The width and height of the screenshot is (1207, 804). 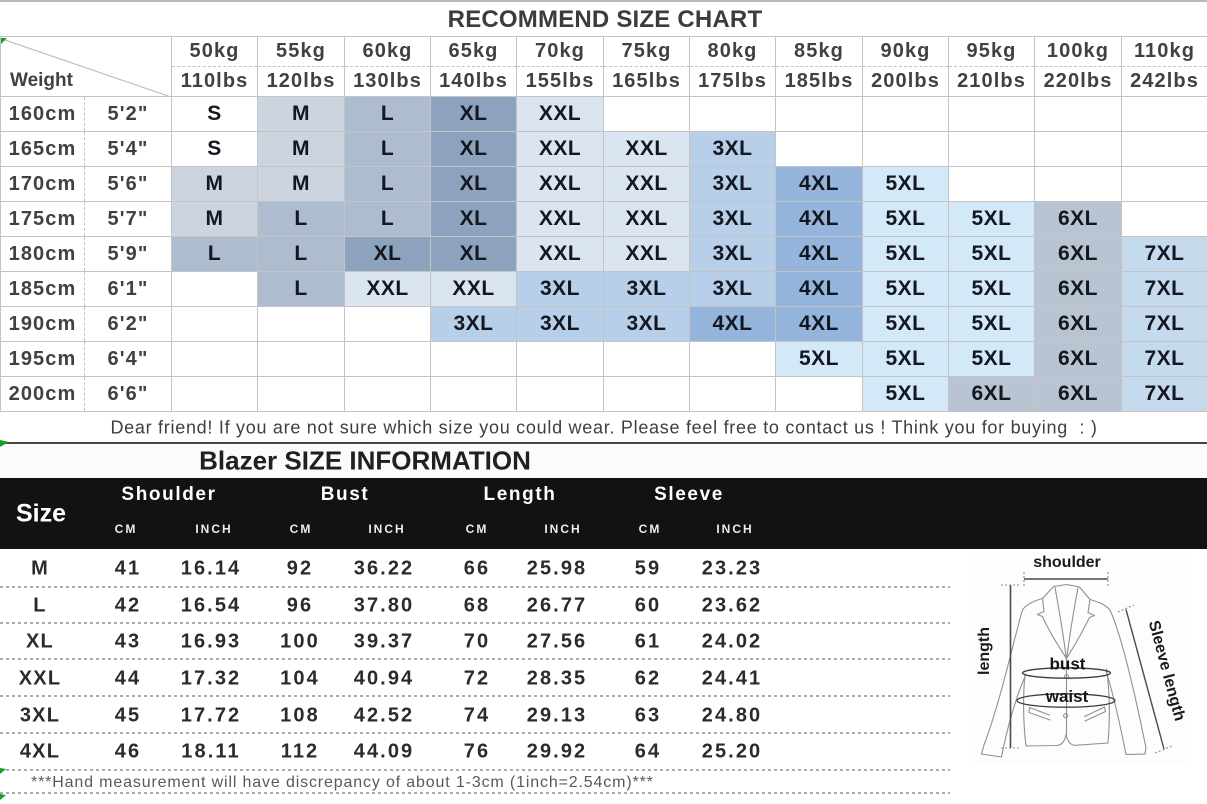 What do you see at coordinates (1067, 696) in the screenshot?
I see `svg-text: waist` at bounding box center [1067, 696].